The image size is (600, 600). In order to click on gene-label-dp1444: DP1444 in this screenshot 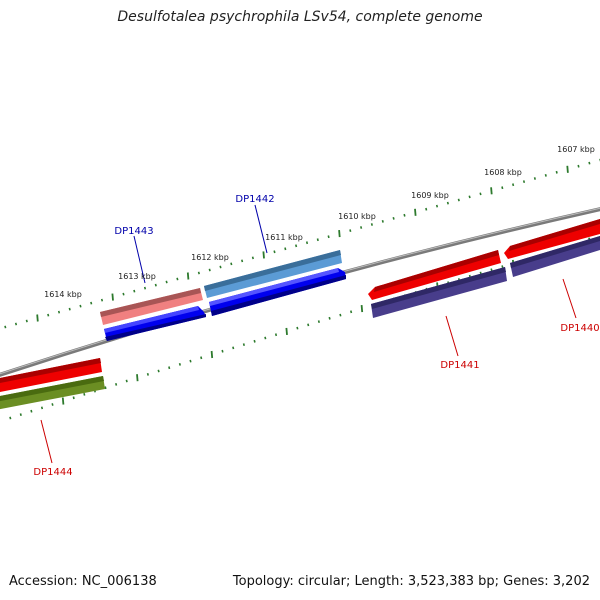, I will do `click(52, 472)`.